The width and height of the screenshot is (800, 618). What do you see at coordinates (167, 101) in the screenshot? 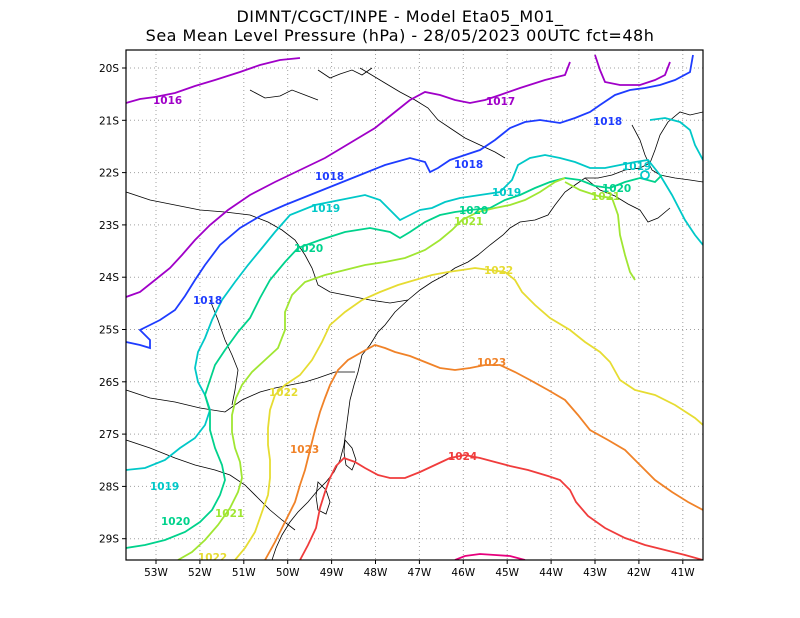
I see `contour-label: 1016` at bounding box center [167, 101].